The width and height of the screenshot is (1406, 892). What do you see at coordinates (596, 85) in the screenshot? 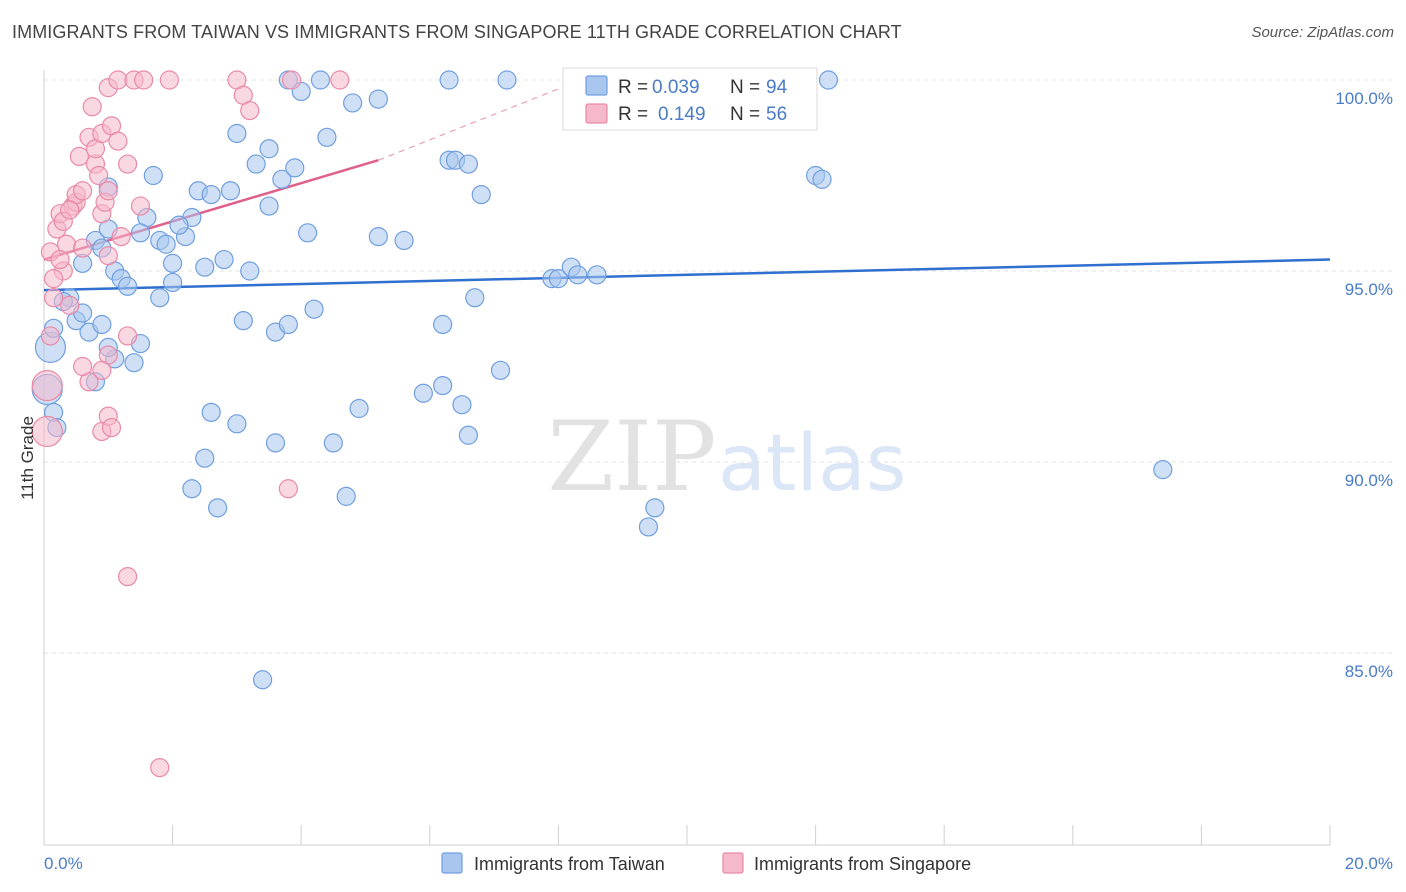
I see `legend-swatch-taiwan` at bounding box center [596, 85].